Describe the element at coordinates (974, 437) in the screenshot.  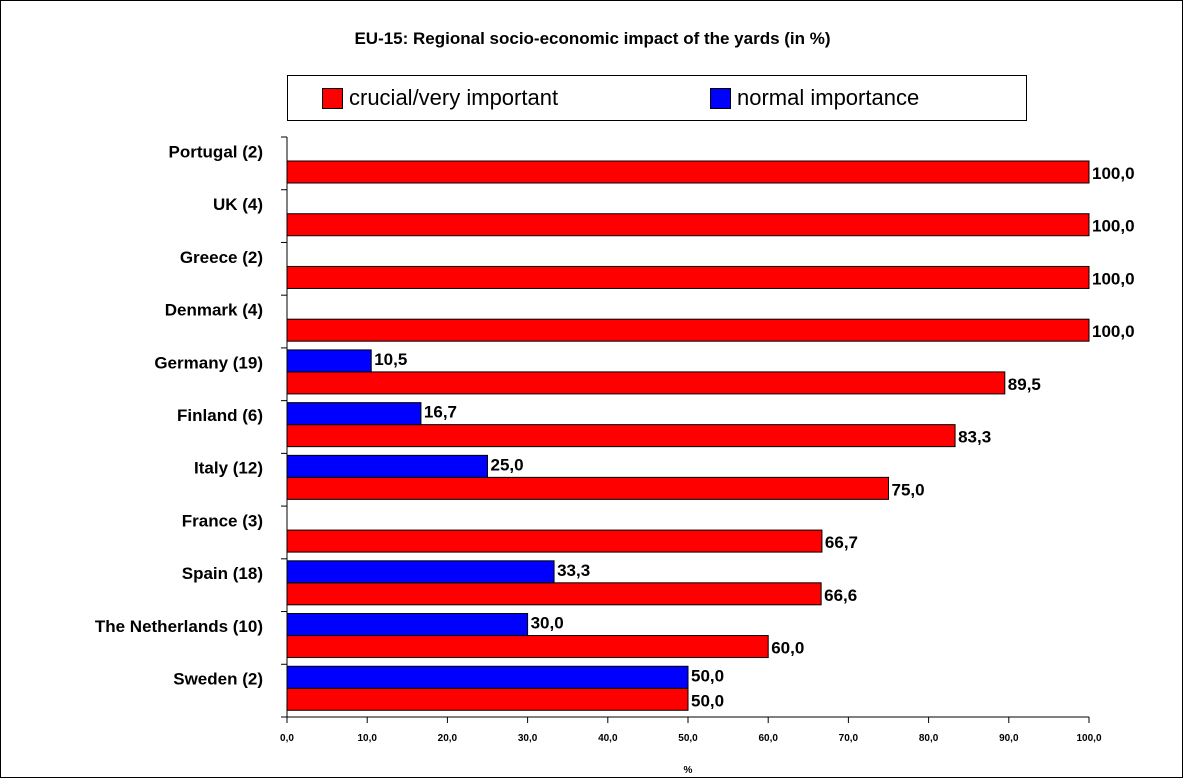
I see `value-label-crucial: 83,3` at that location.